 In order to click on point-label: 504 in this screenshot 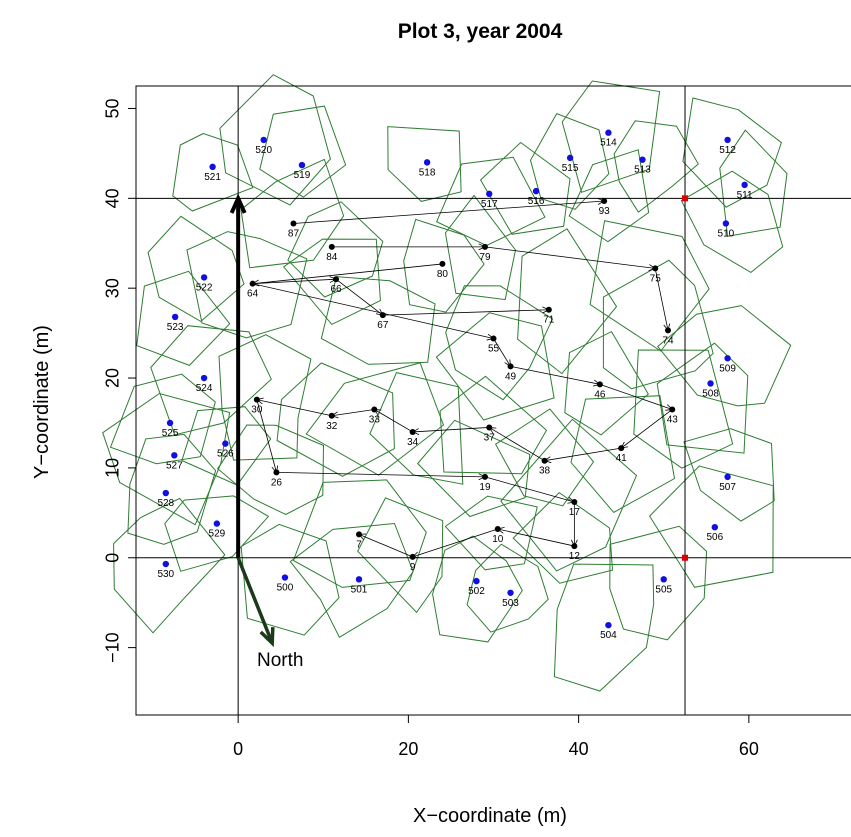, I will do `click(608, 635)`.